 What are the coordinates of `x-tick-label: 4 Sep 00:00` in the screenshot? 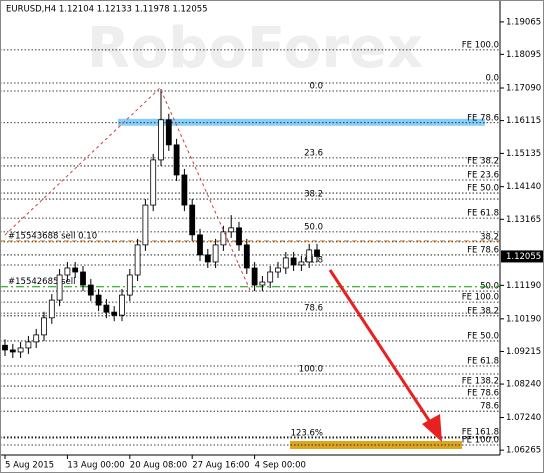 It's located at (280, 466).